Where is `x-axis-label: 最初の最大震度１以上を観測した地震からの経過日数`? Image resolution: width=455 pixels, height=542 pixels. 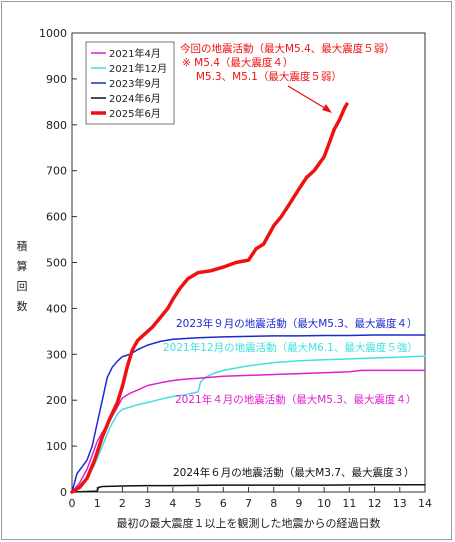 x-axis-label: 最初の最大震度１以上を観測した地震からの経過日数 is located at coordinates (249, 523).